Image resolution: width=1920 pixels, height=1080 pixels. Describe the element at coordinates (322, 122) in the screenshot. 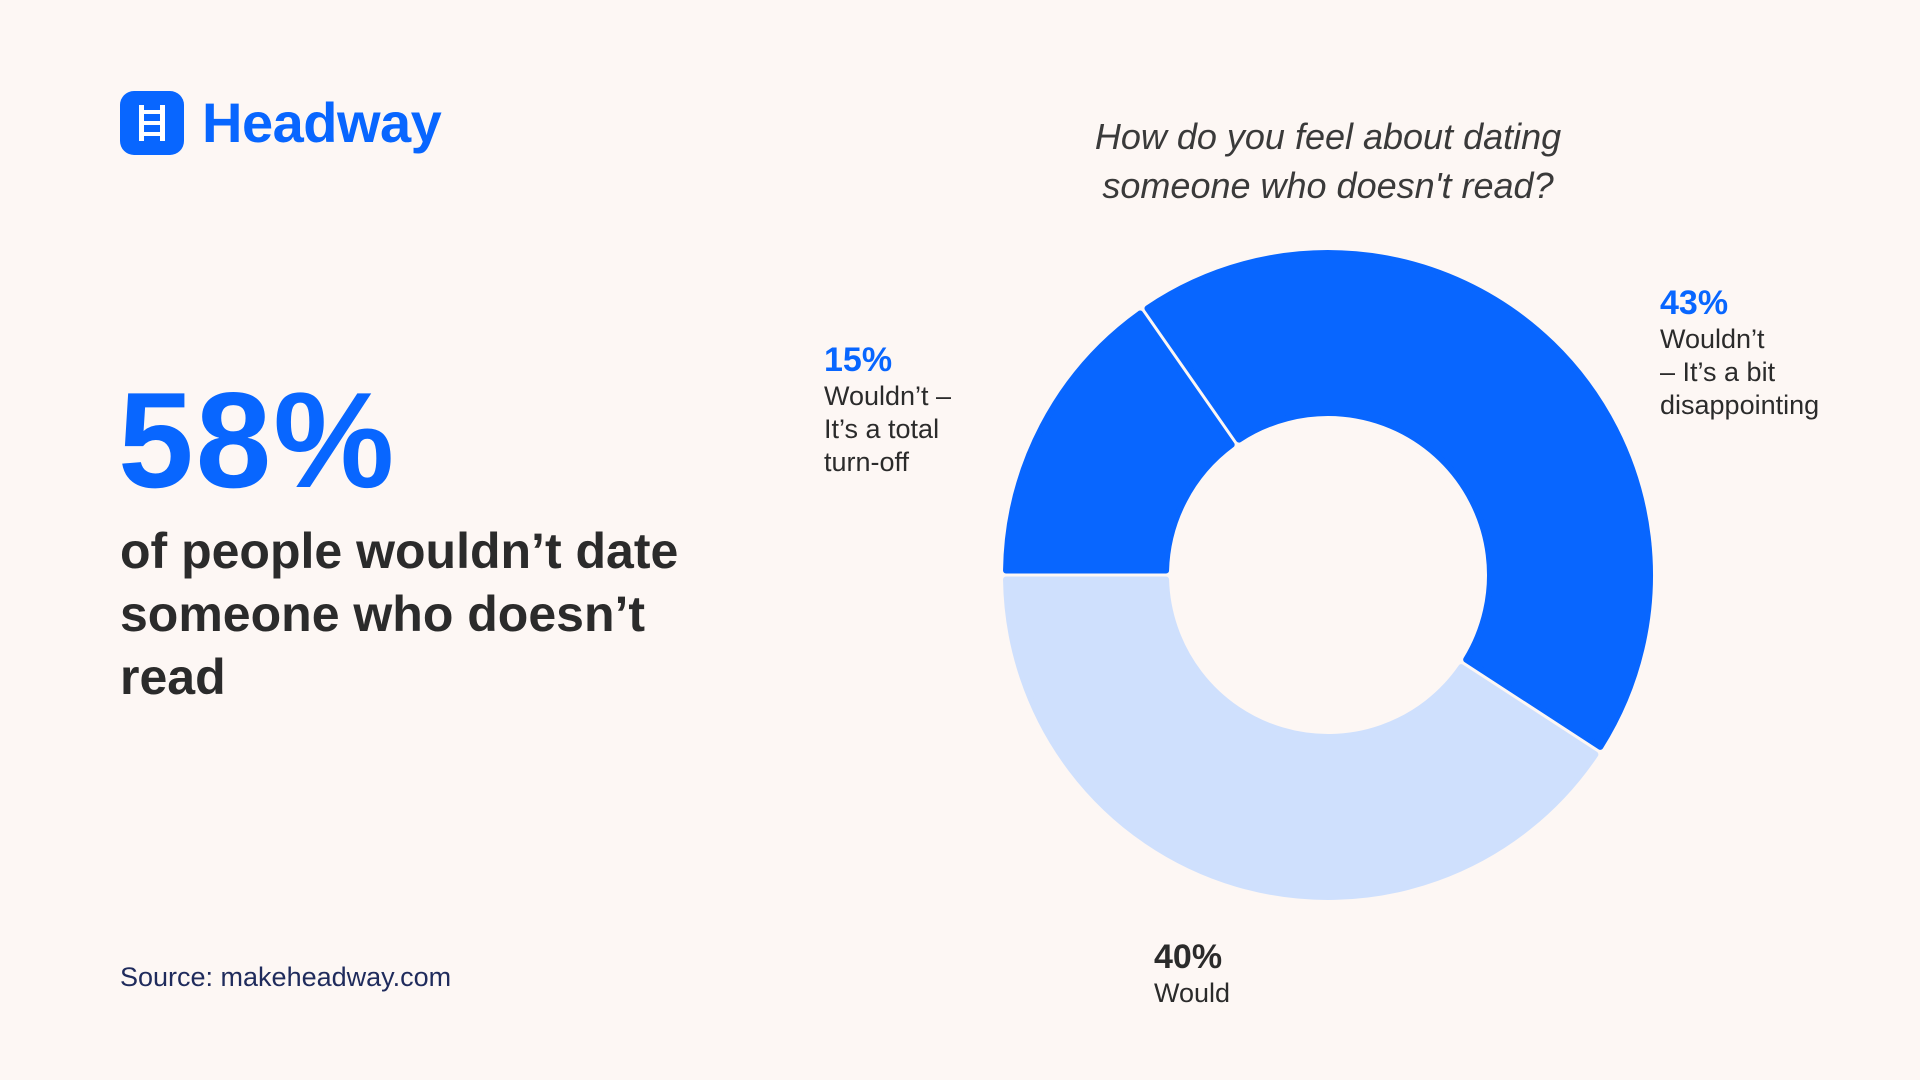

I see `brand-name: Headway` at that location.